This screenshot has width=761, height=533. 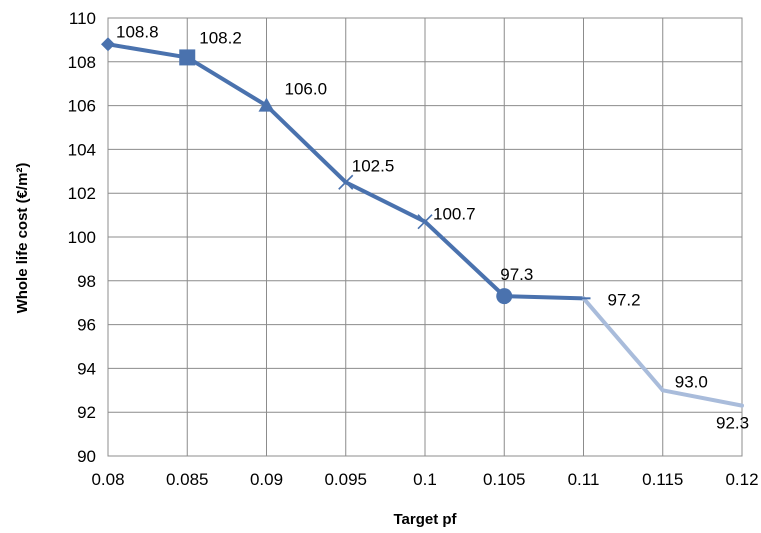 What do you see at coordinates (732, 423) in the screenshot?
I see `data-label: 92.3` at bounding box center [732, 423].